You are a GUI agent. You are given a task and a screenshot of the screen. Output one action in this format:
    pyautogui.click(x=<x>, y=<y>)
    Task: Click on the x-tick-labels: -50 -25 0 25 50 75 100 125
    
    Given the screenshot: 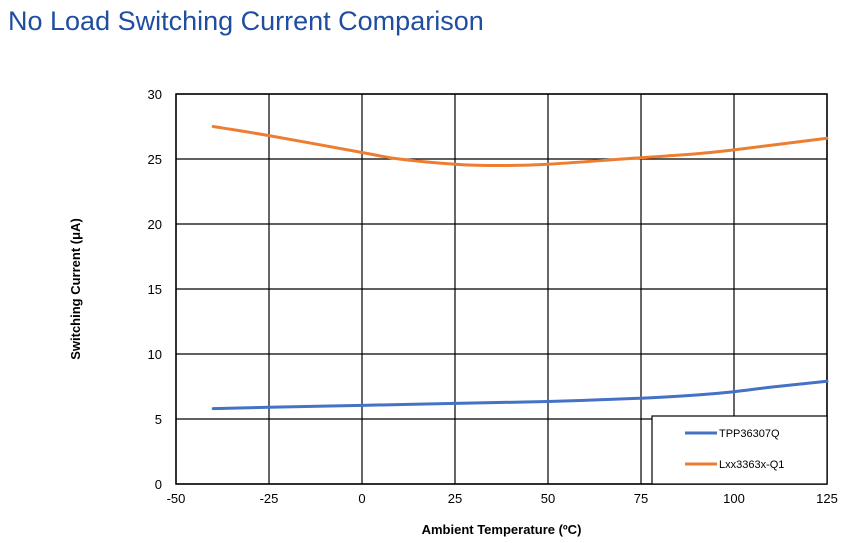 What is the action you would take?
    pyautogui.click(x=502, y=498)
    